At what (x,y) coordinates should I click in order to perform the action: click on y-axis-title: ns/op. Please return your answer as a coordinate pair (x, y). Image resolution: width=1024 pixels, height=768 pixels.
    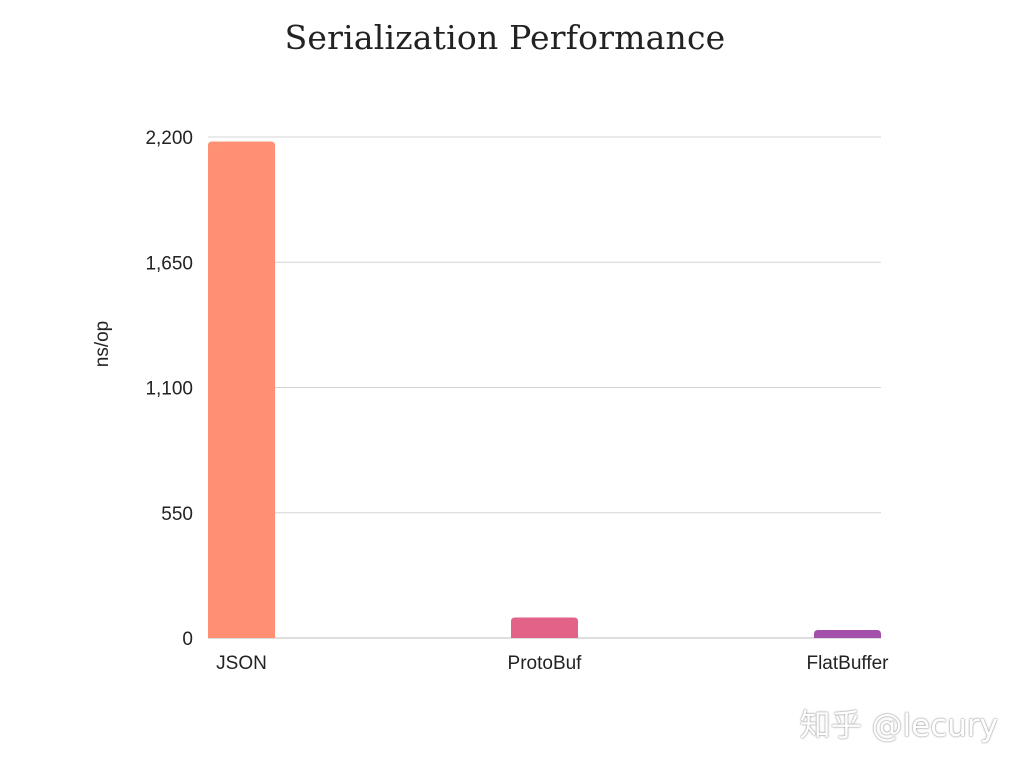
    Looking at the image, I should click on (102, 344).